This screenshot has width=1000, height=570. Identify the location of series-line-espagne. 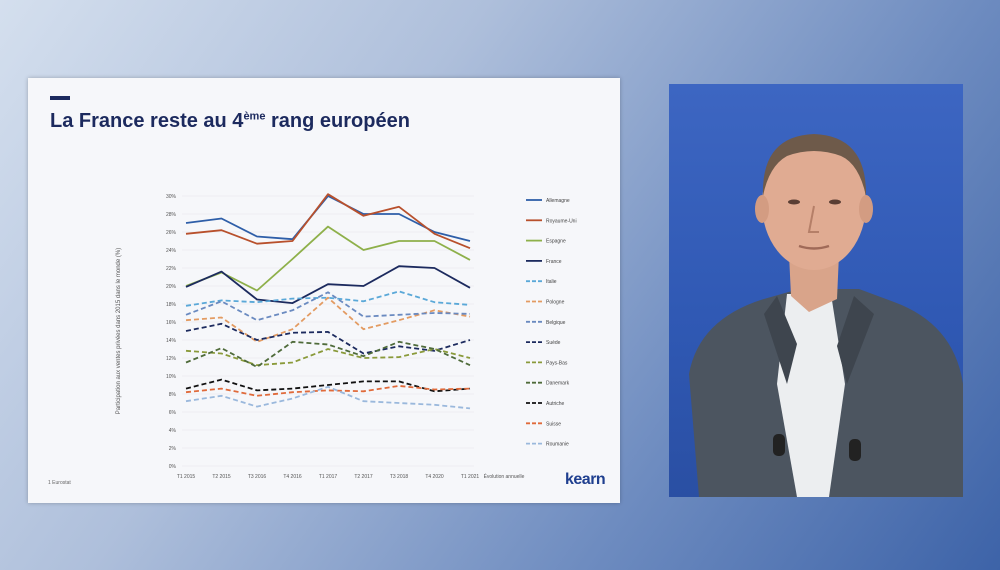
(328, 258).